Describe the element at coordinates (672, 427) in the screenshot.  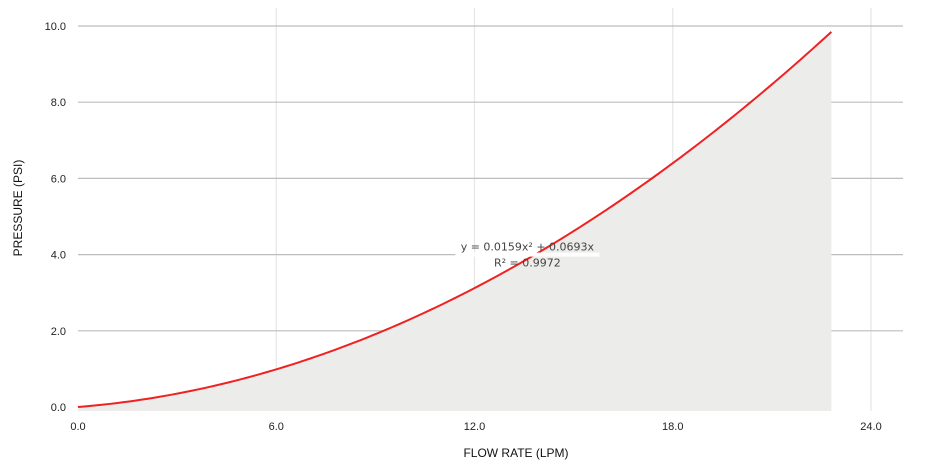
I see `x-tick-label: 18.0` at that location.